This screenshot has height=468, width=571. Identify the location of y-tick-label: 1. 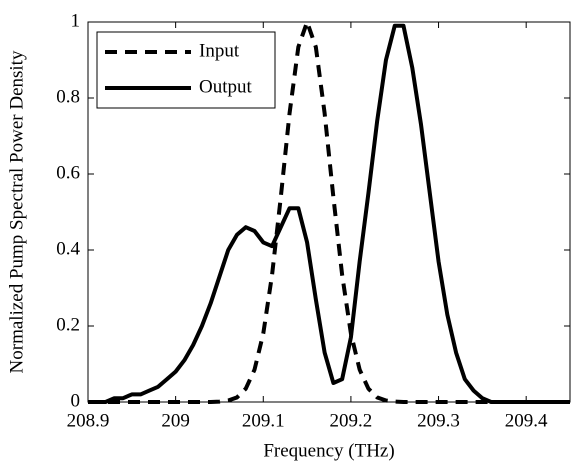
(76, 20).